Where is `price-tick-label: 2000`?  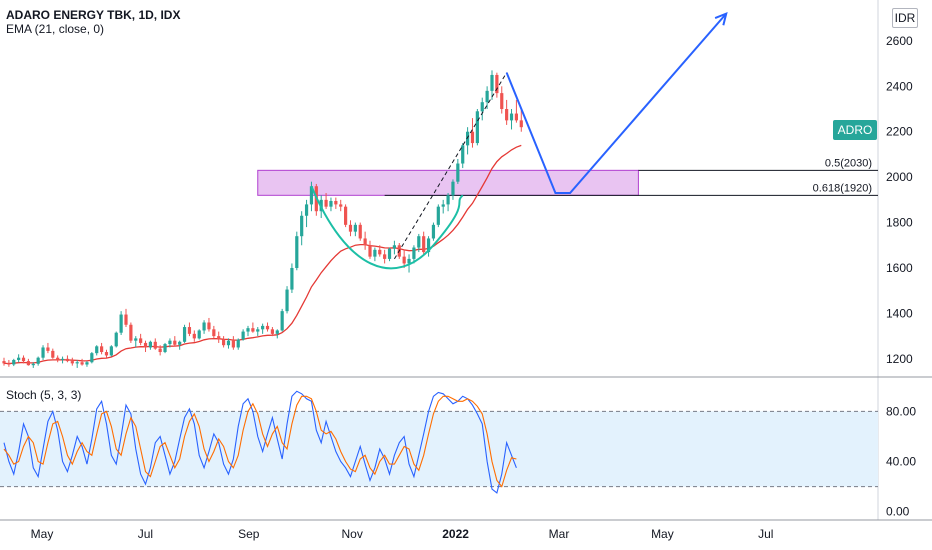 price-tick-label: 2000 is located at coordinates (899, 177).